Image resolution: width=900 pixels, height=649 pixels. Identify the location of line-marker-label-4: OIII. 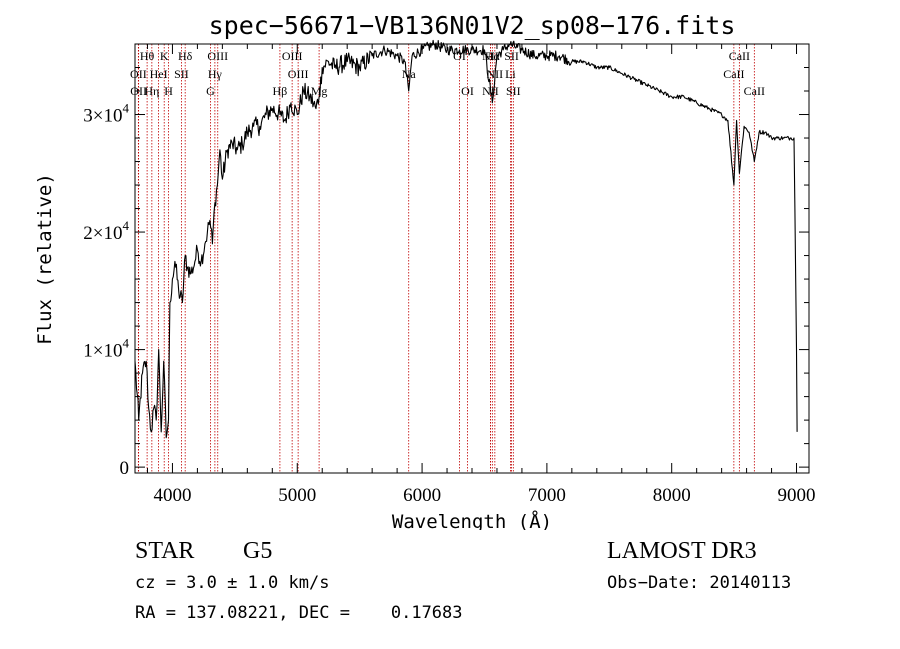
(292, 56).